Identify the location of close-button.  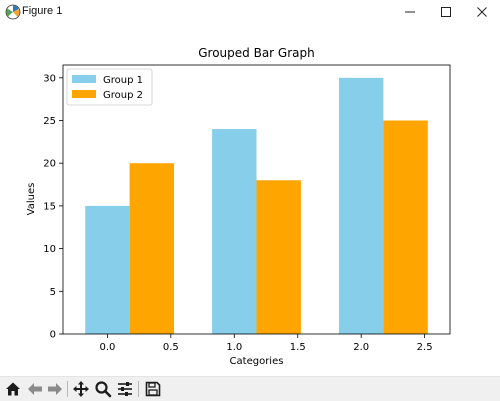
(482, 12).